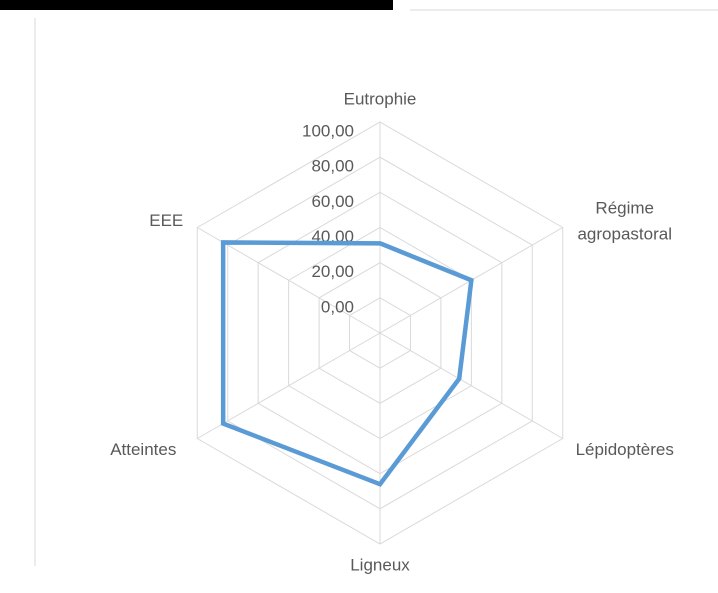 Image resolution: width=718 pixels, height=593 pixels. I want to click on r-tick-label: 20,00, so click(332, 271).